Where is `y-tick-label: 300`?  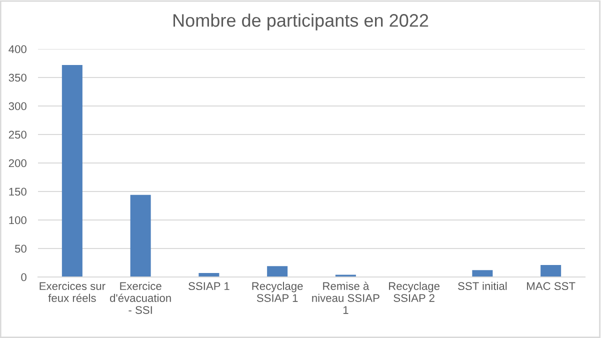
y-tick-label: 300 is located at coordinates (17, 106).